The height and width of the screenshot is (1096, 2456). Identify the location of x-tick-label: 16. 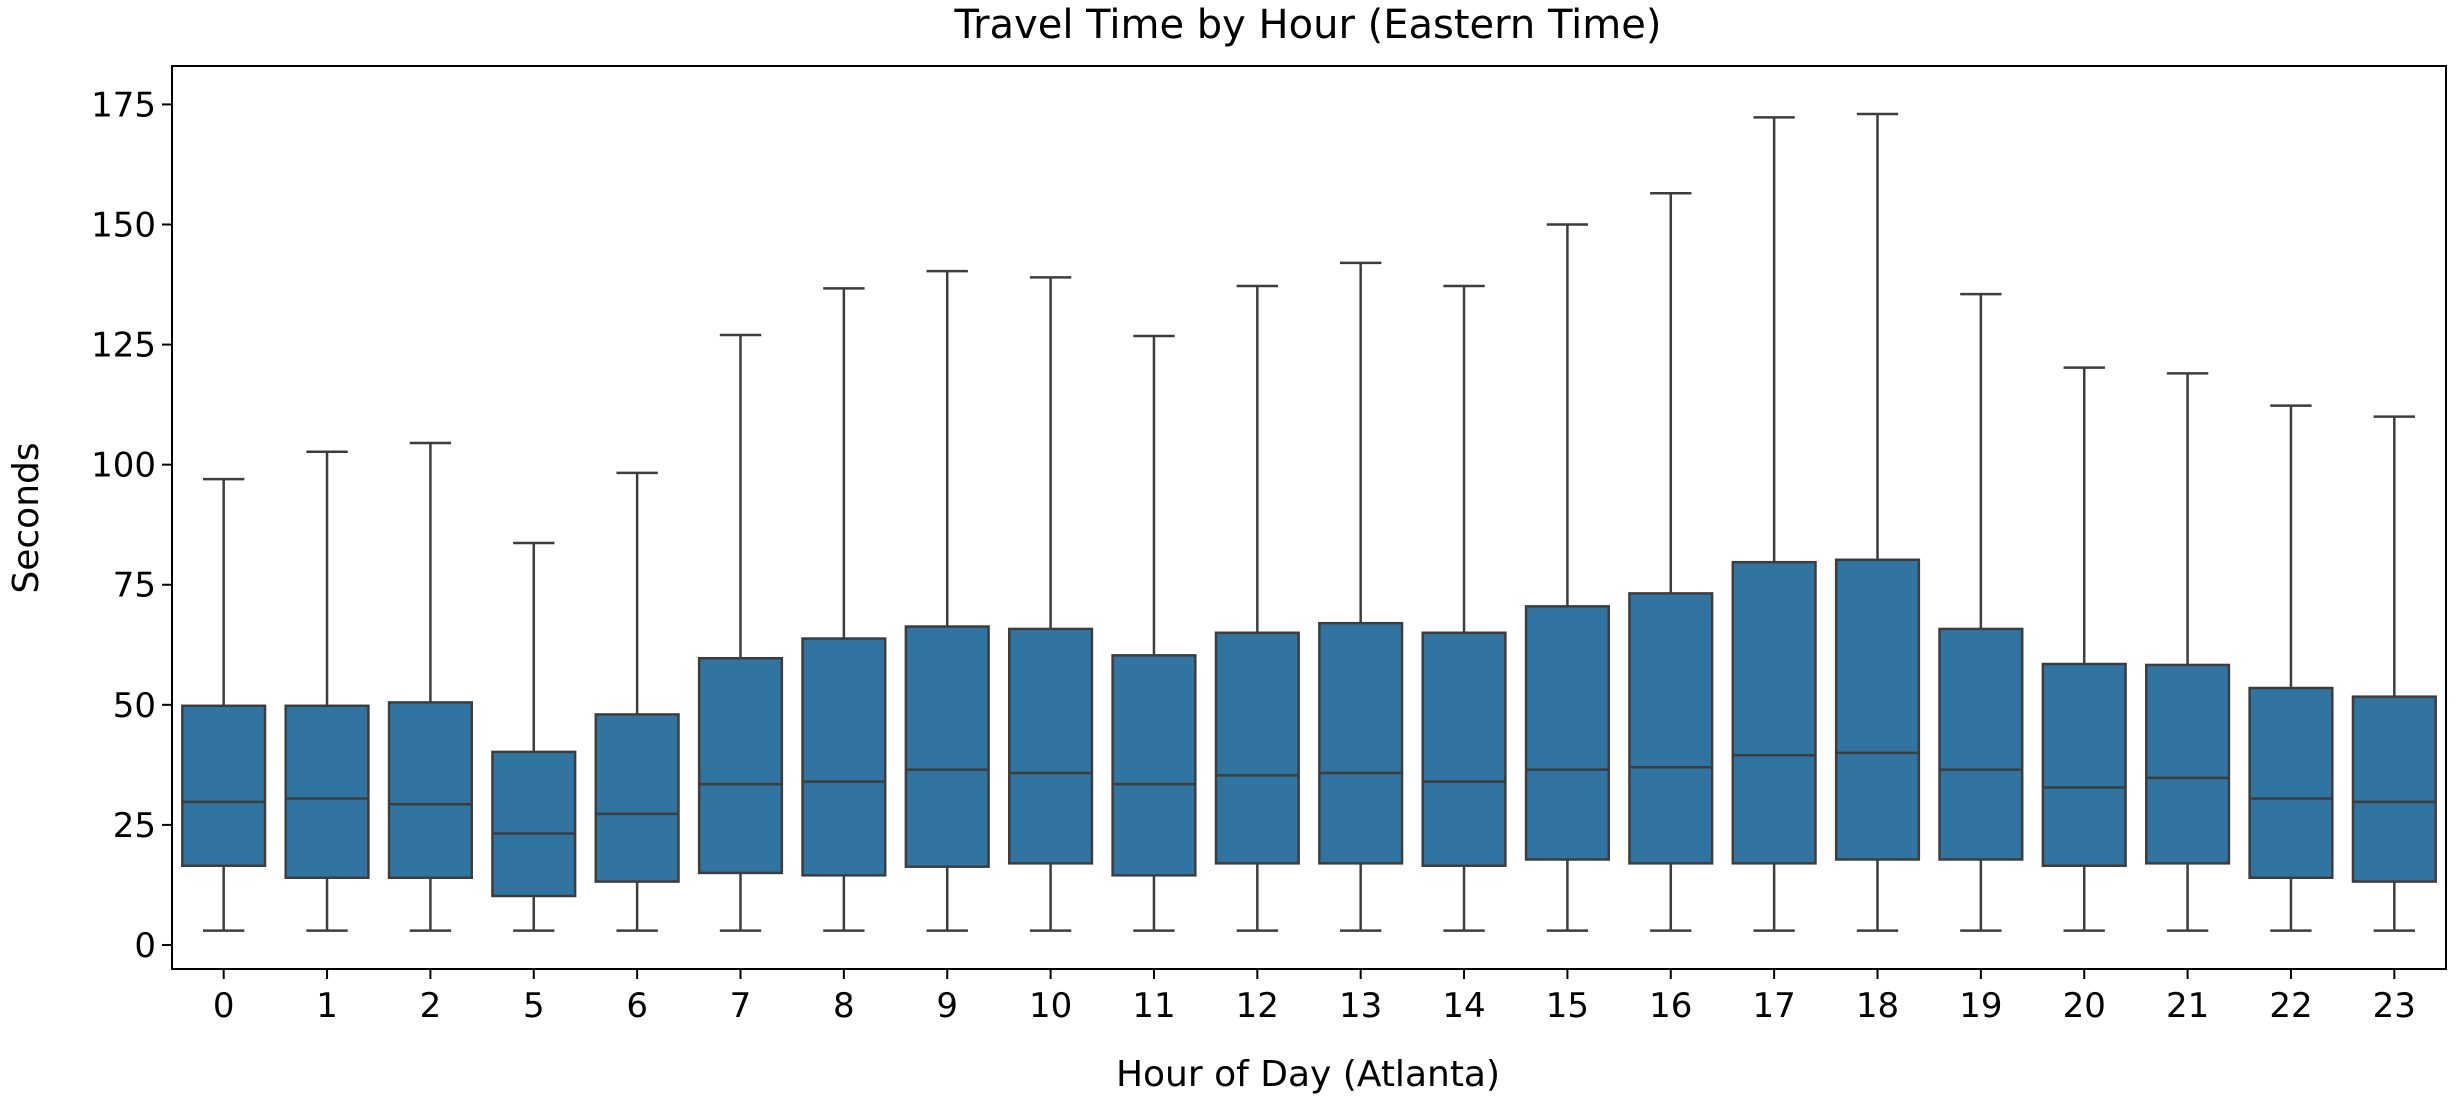
(1670, 1006).